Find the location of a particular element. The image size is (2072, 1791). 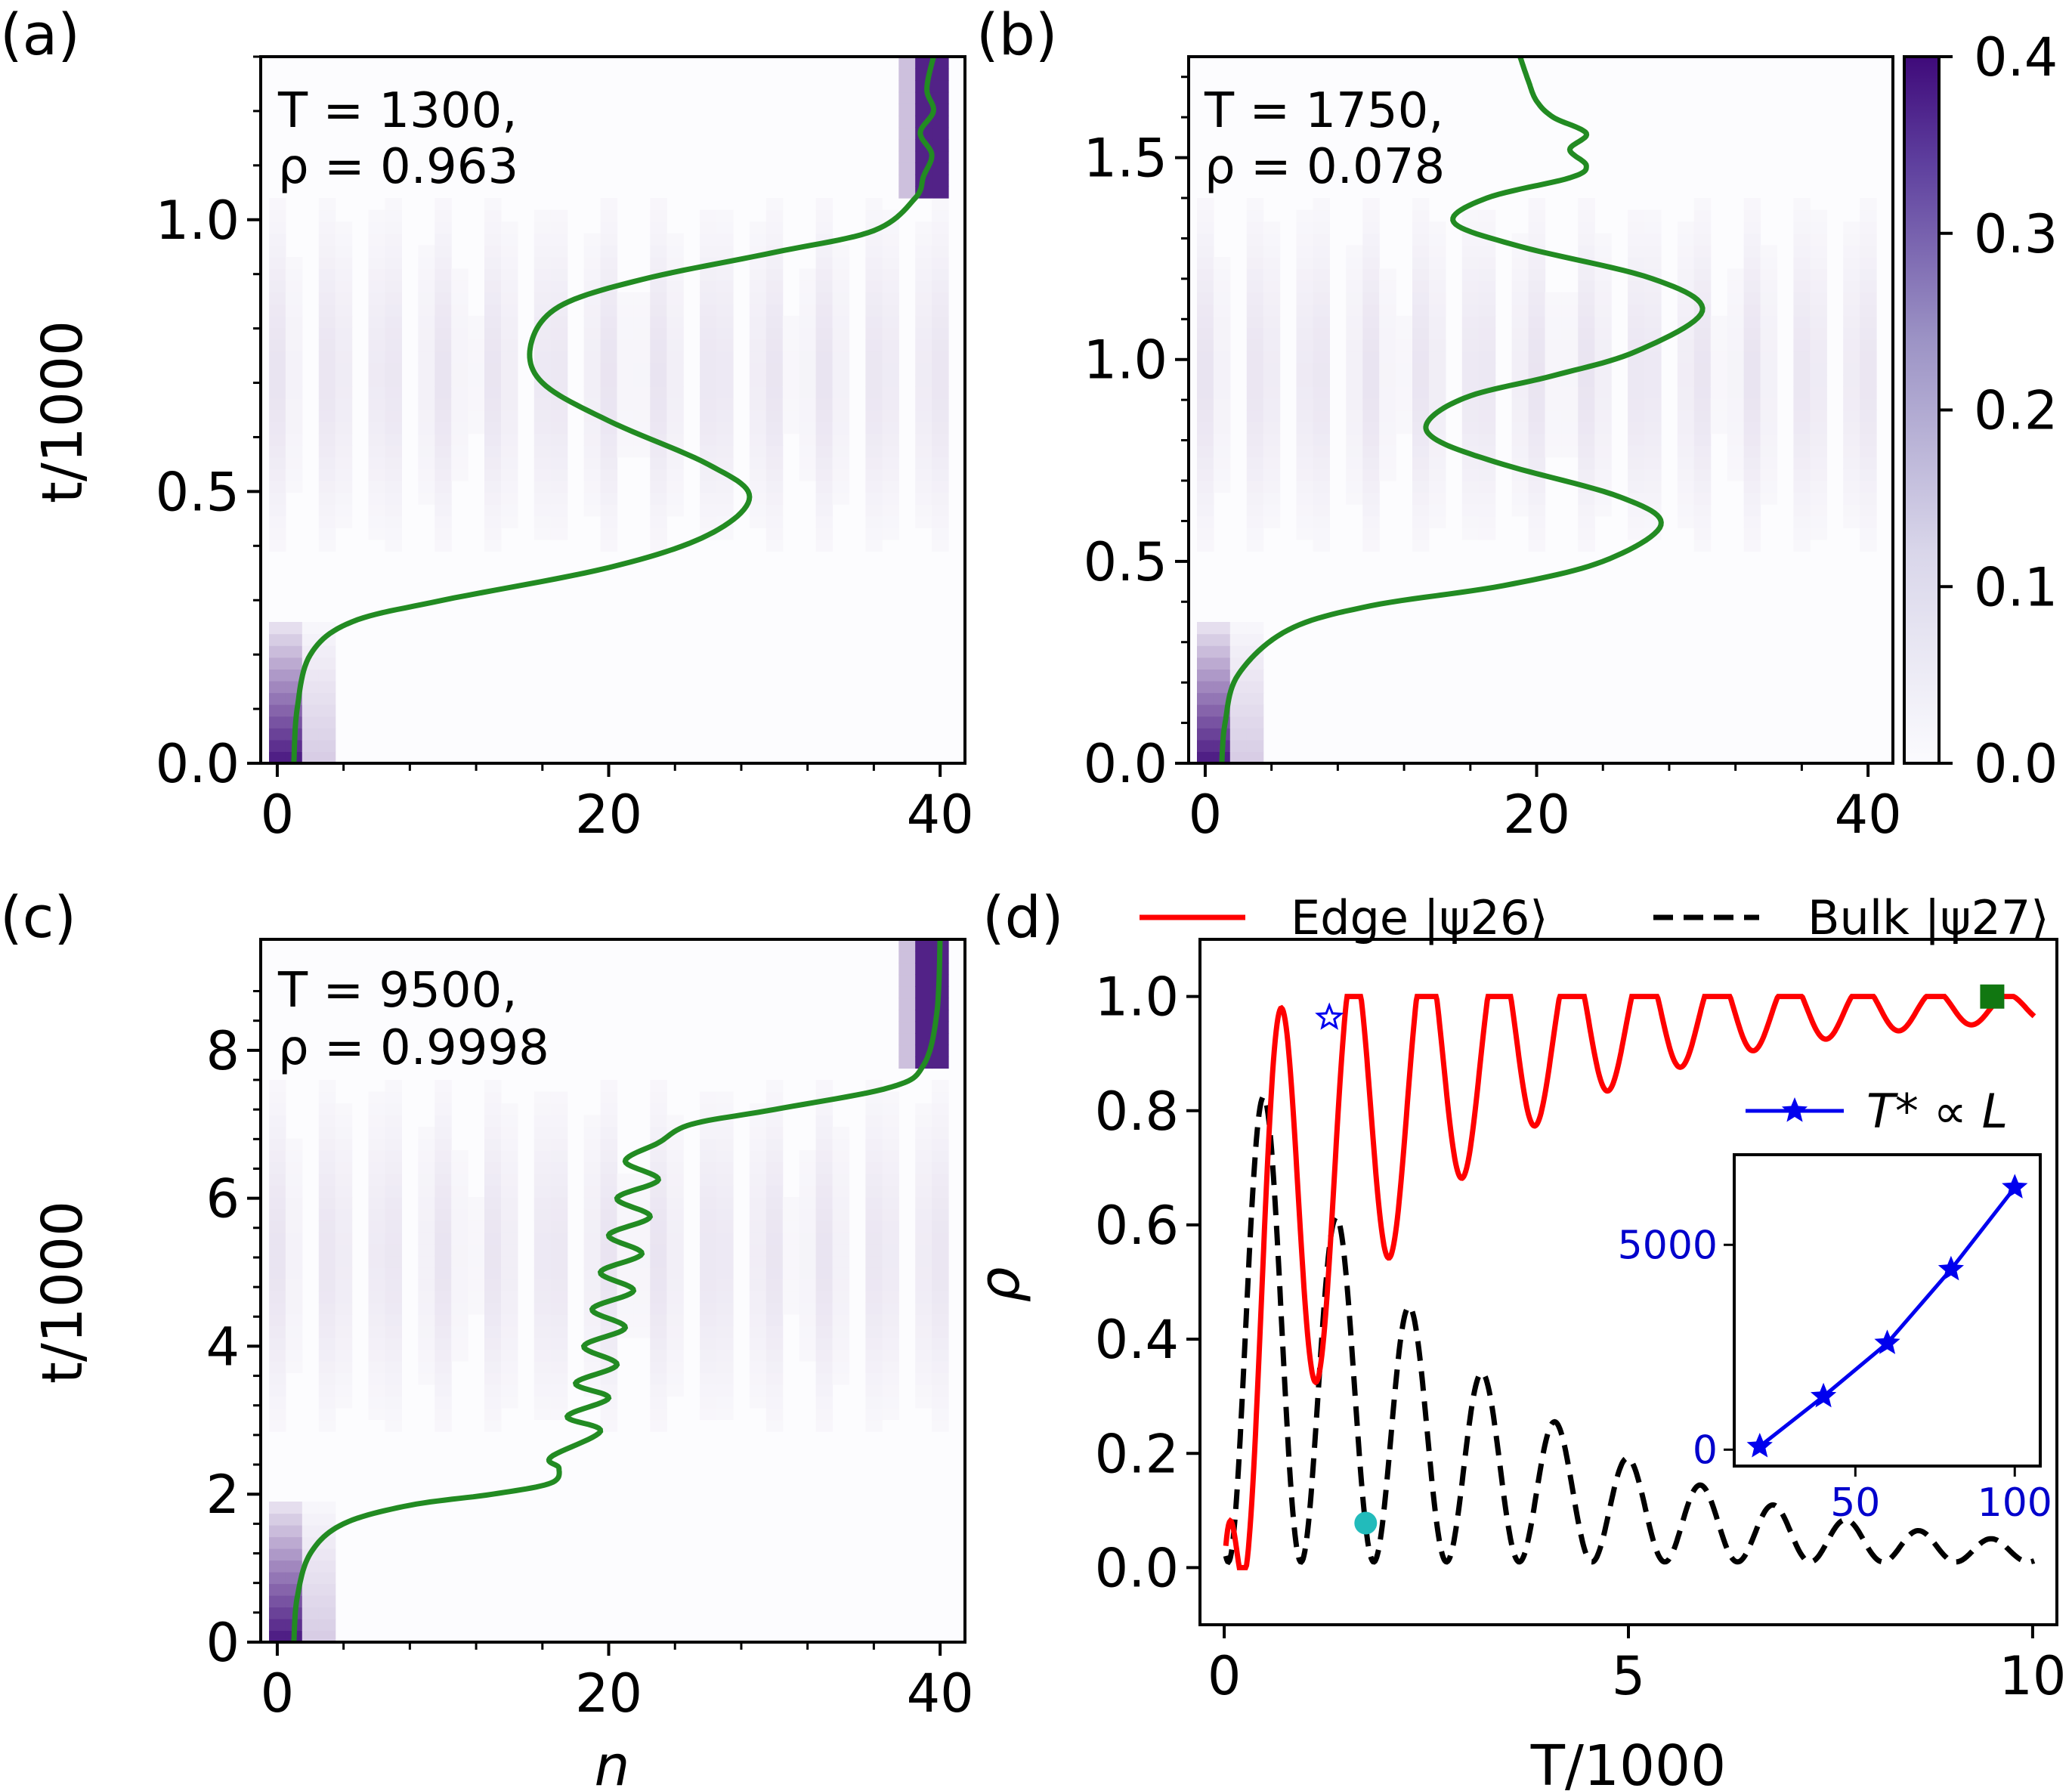

y-tick-label: 0.2 is located at coordinates (1137, 1454).